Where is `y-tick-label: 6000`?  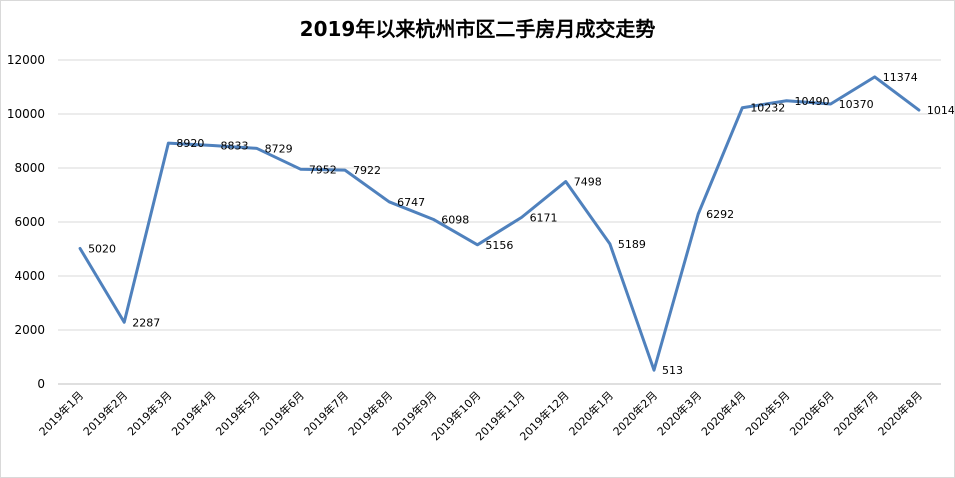
y-tick-label: 6000 is located at coordinates (29, 222).